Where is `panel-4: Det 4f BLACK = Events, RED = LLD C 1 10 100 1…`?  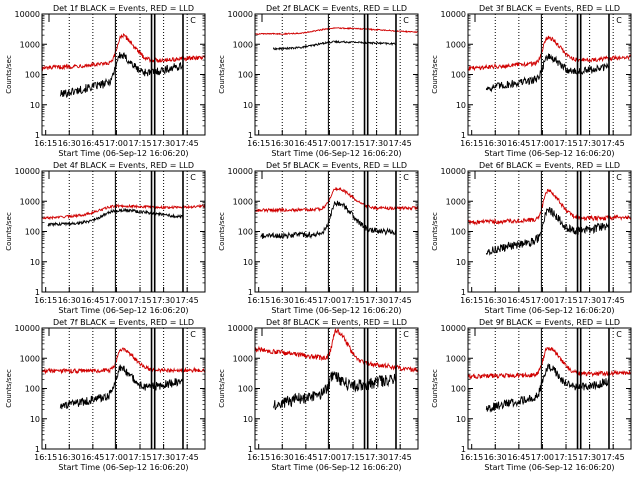
panel-4: Det 4f BLACK = Events, RED = LLD C 1 10 100 1… is located at coordinates (105, 238).